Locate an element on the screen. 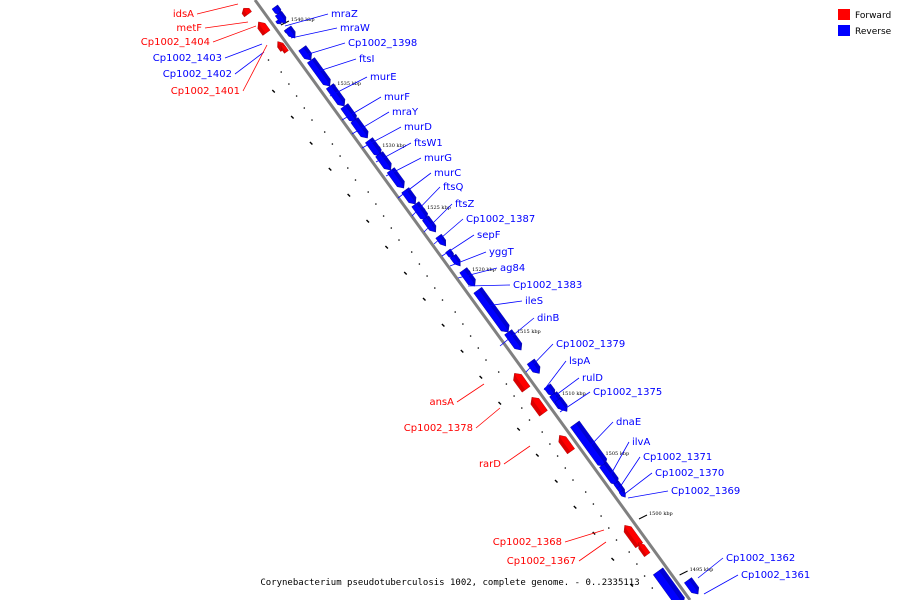  scale-tick-label: 1510 kbp is located at coordinates (574, 394).